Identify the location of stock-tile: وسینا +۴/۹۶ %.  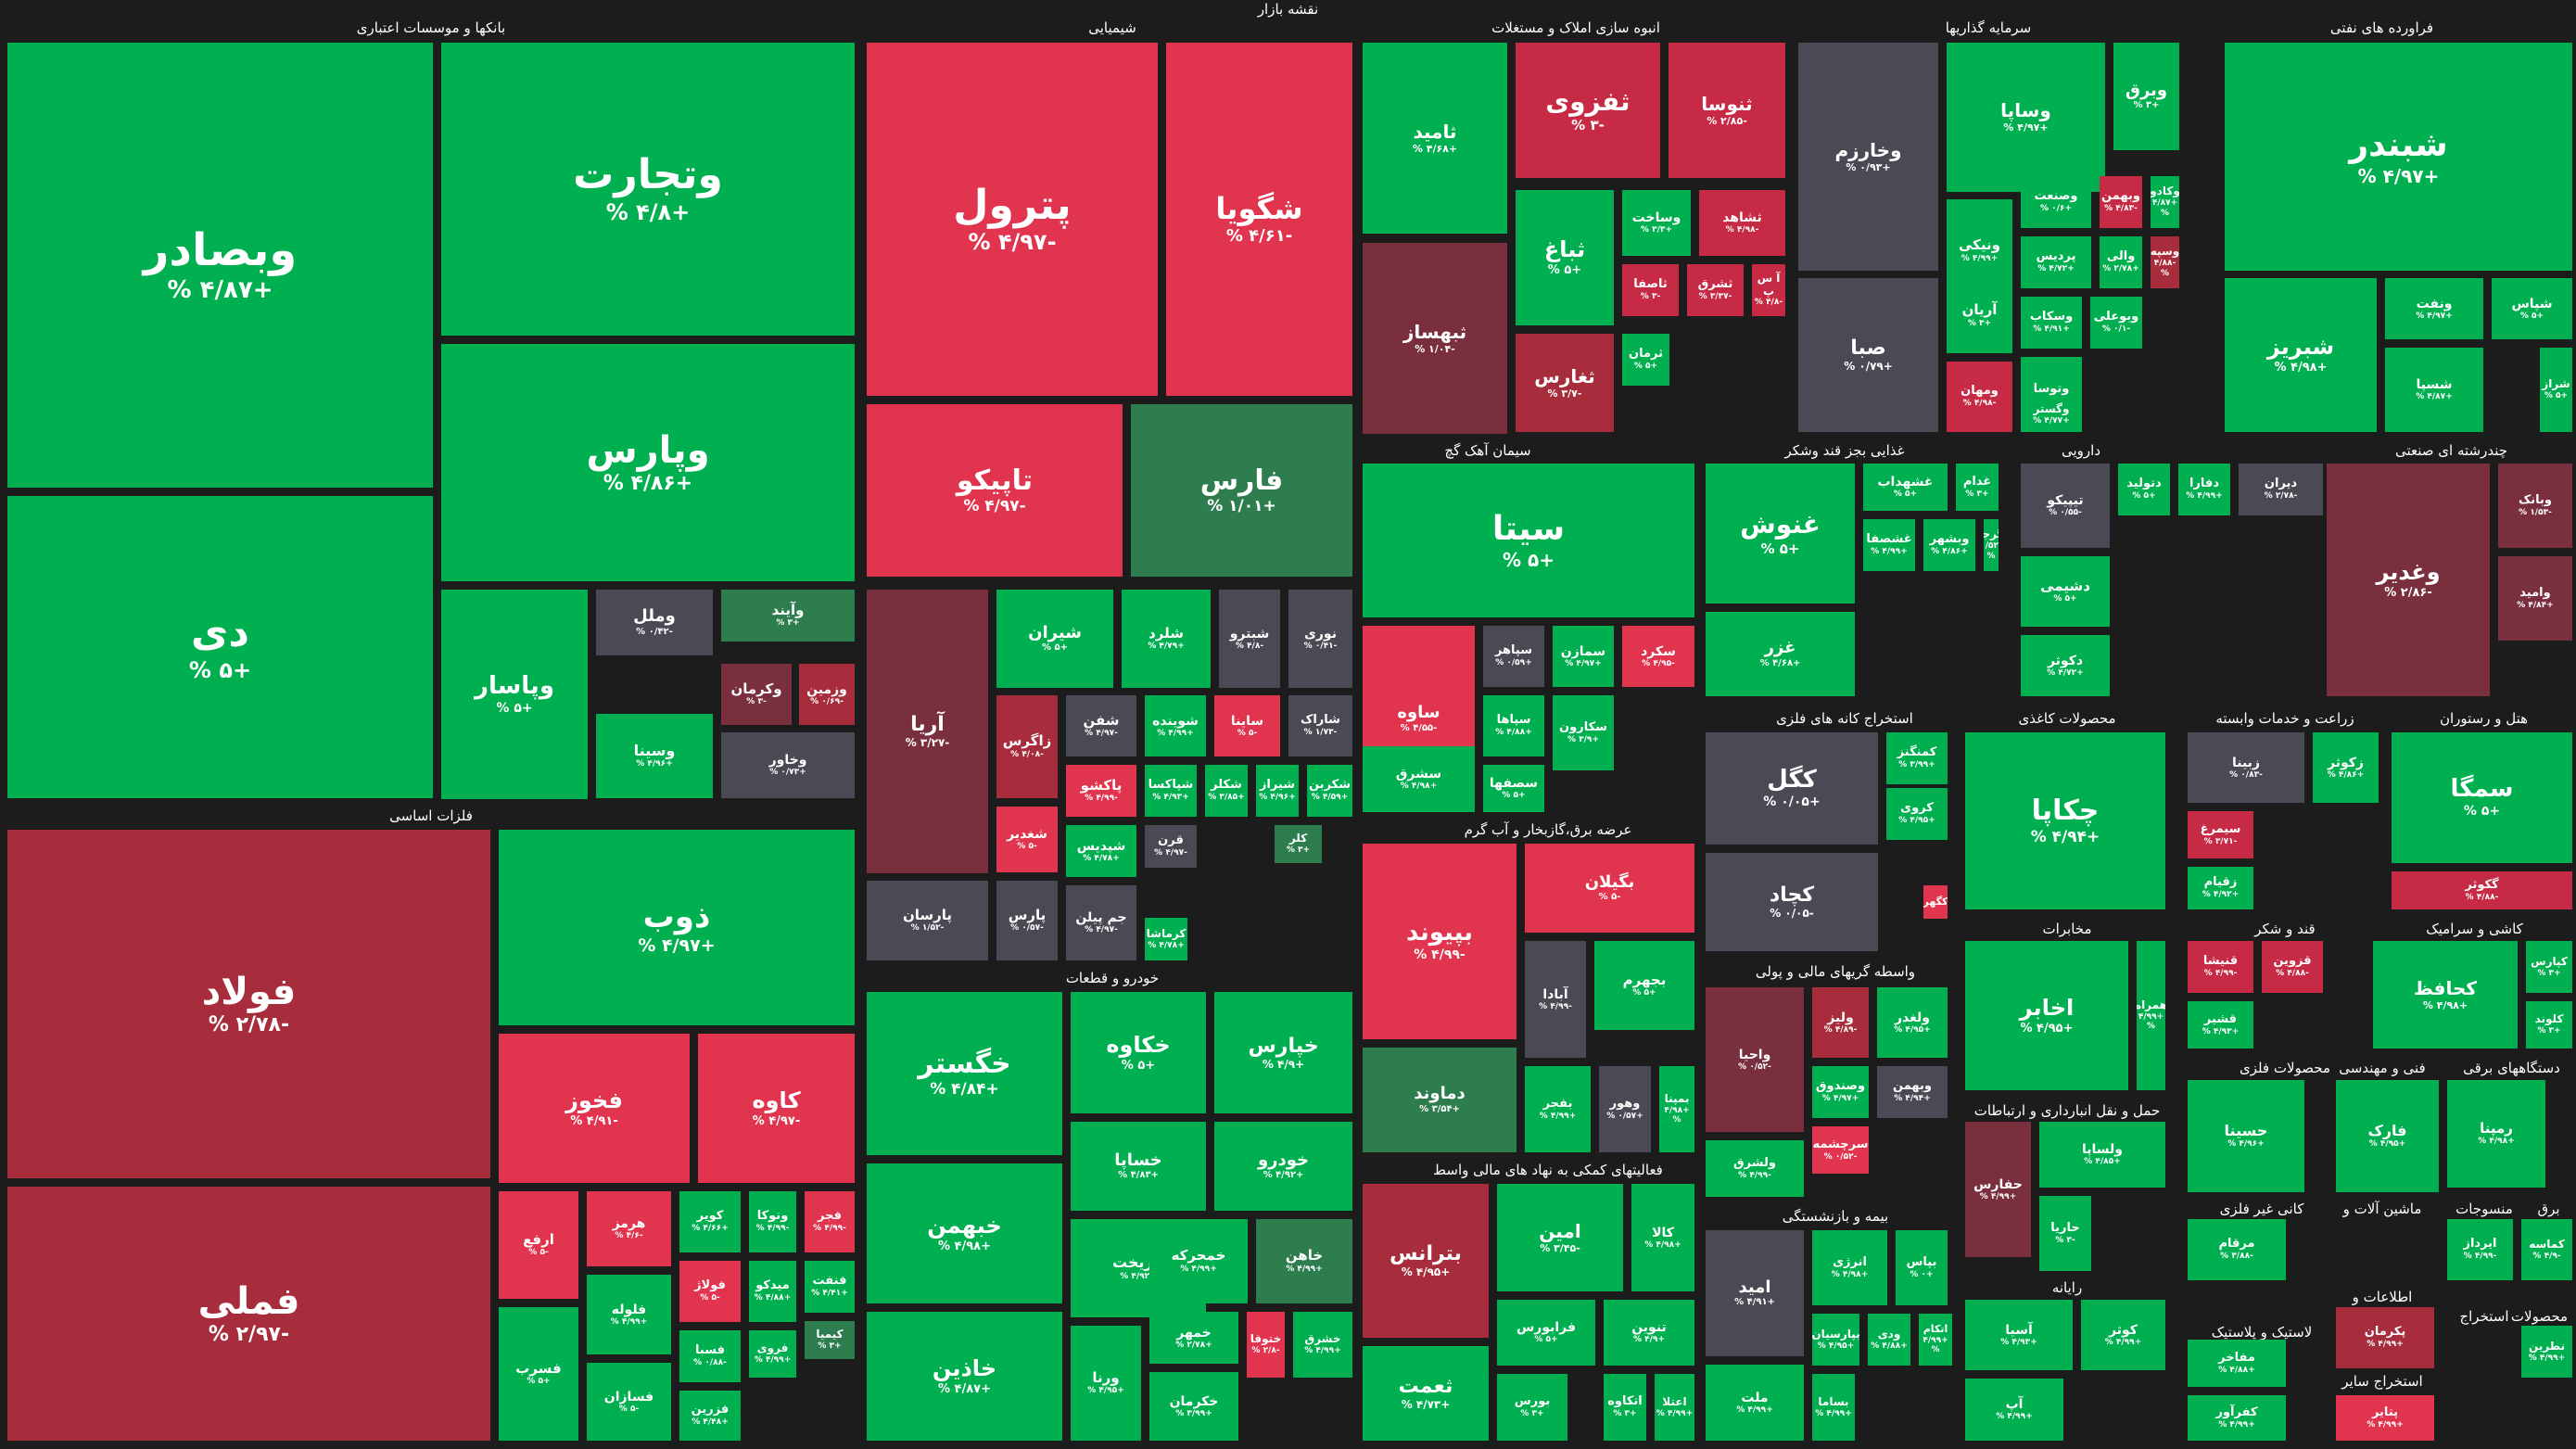
(654, 756).